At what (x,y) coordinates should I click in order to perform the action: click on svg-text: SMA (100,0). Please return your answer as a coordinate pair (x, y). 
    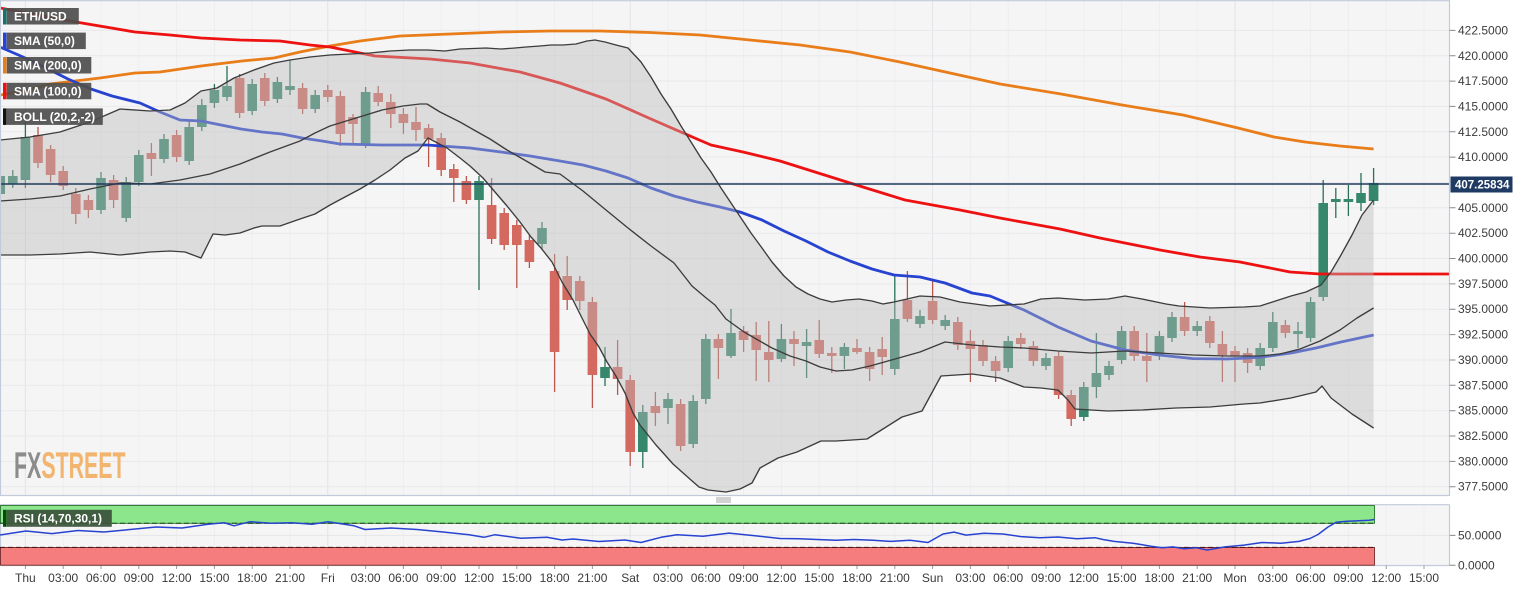
    Looking at the image, I should click on (48, 91).